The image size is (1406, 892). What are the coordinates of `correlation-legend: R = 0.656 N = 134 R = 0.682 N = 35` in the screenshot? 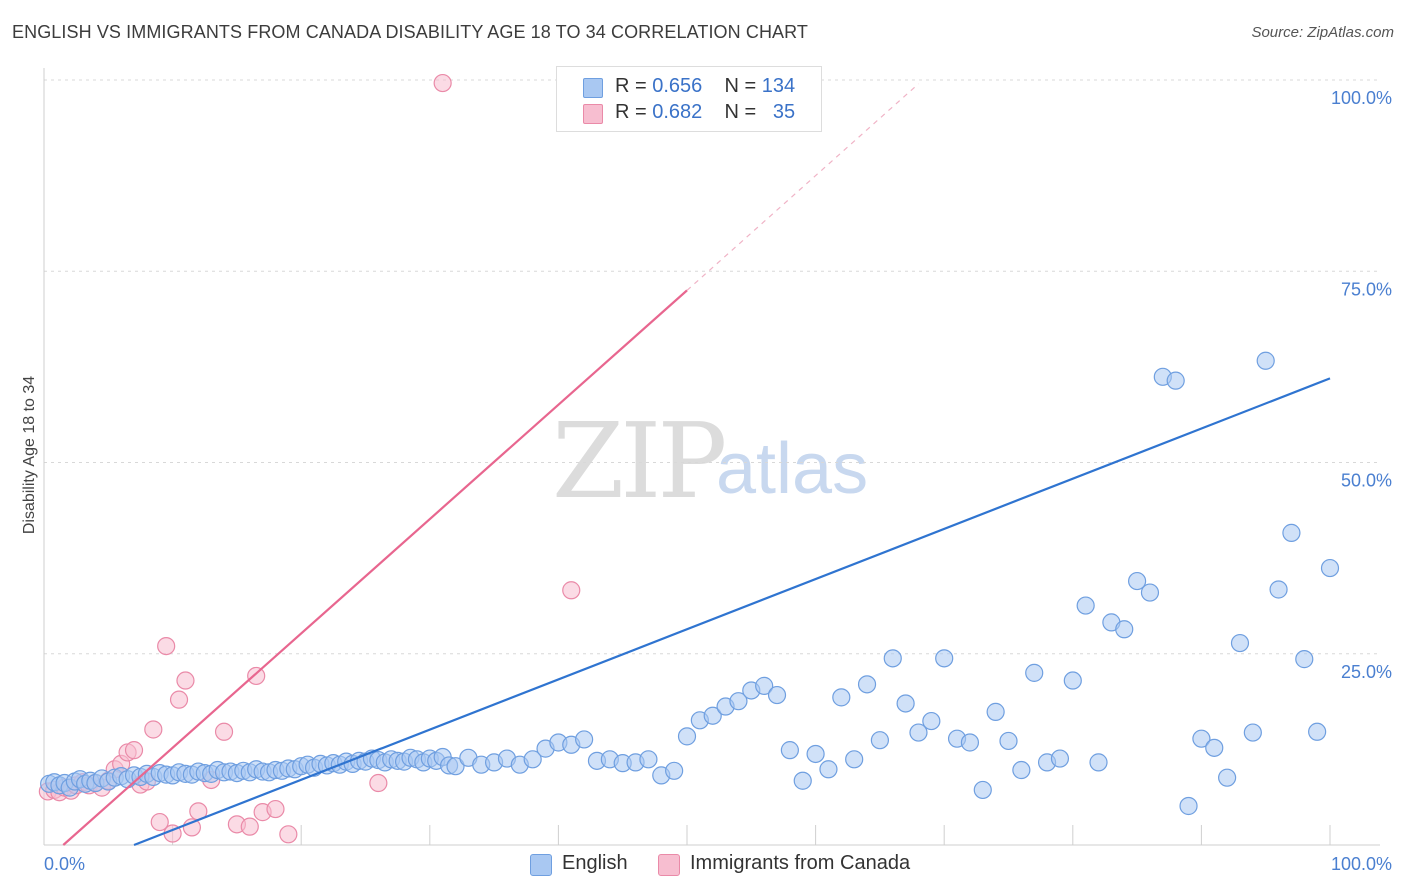 It's located at (689, 99).